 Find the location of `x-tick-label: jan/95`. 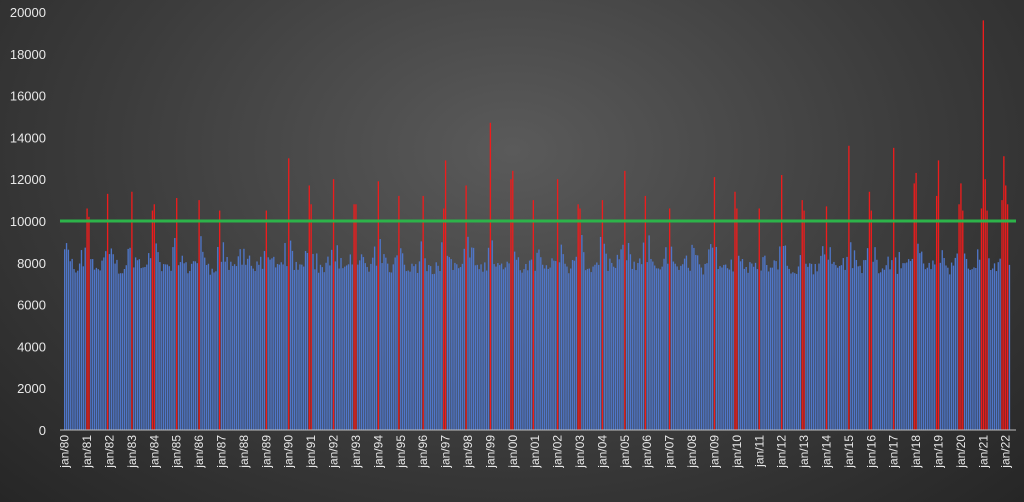

x-tick-label: jan/95 is located at coordinates (401, 452).